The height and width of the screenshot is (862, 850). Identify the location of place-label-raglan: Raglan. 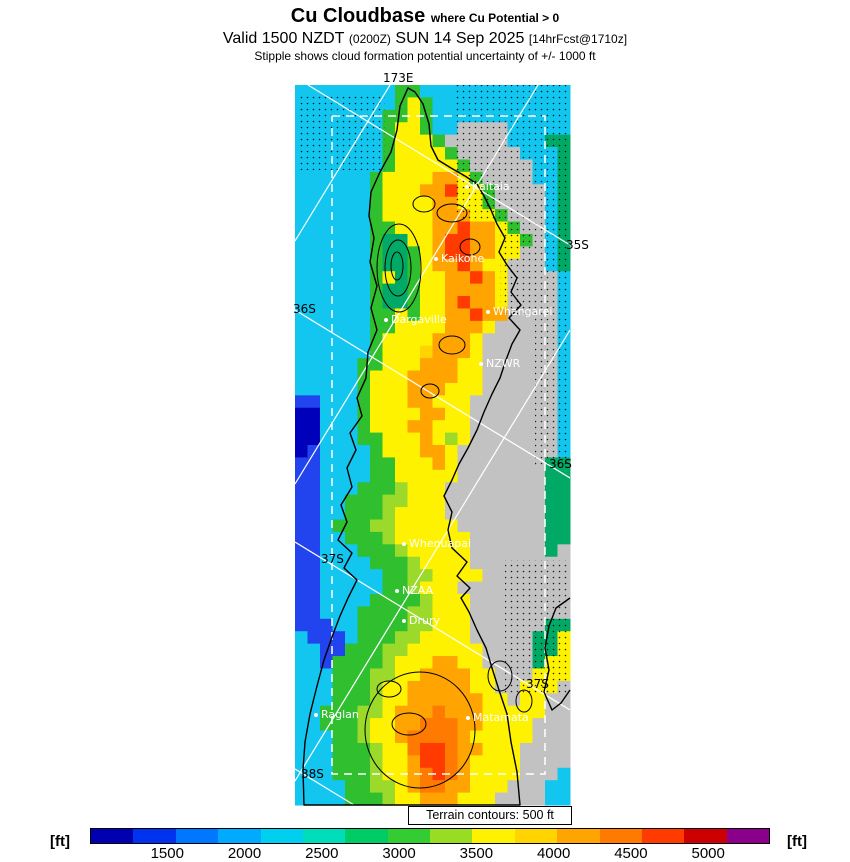
(336, 714).